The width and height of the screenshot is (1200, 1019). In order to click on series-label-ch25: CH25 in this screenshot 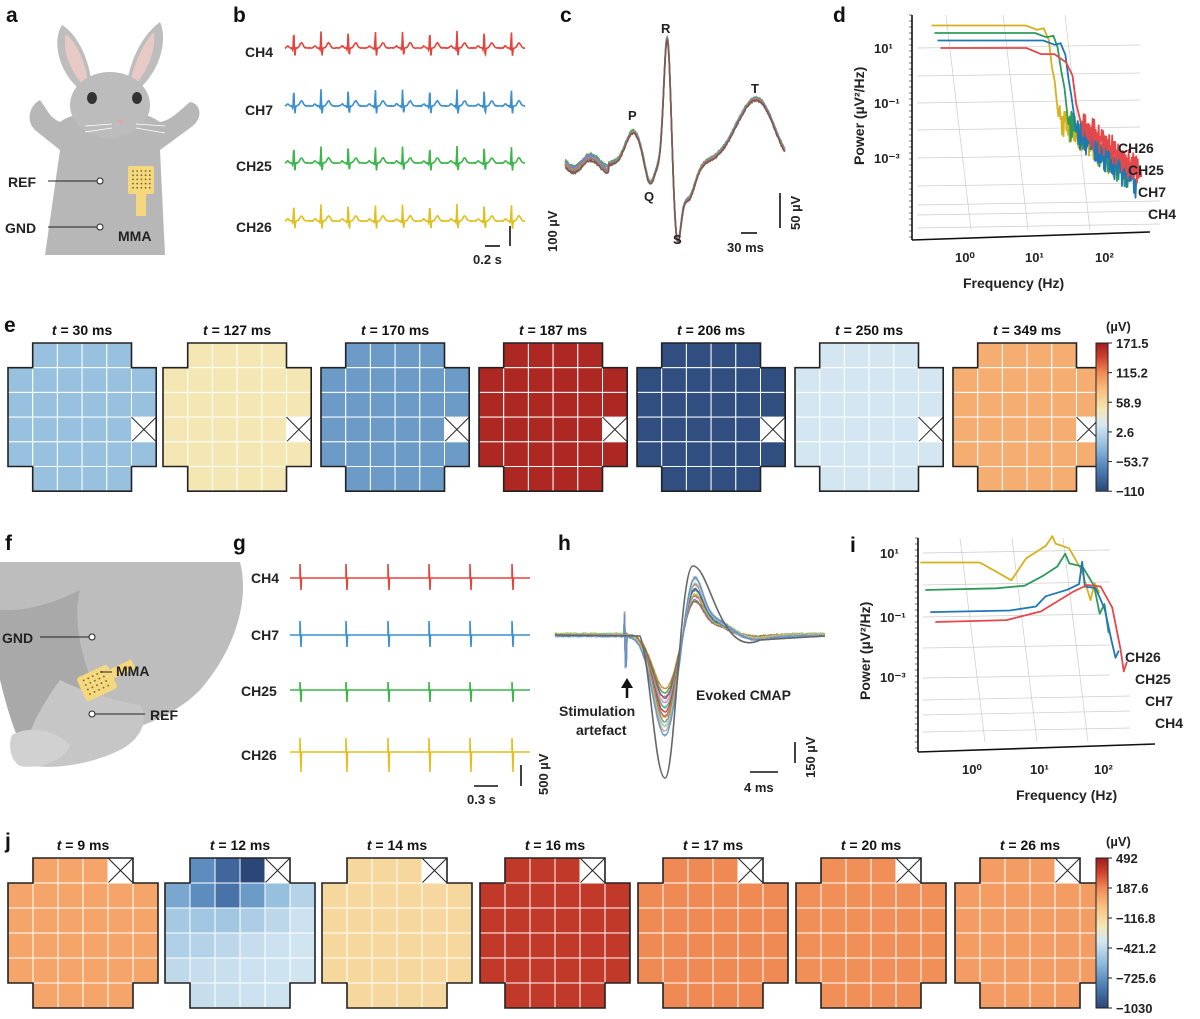, I will do `click(1153, 679)`.